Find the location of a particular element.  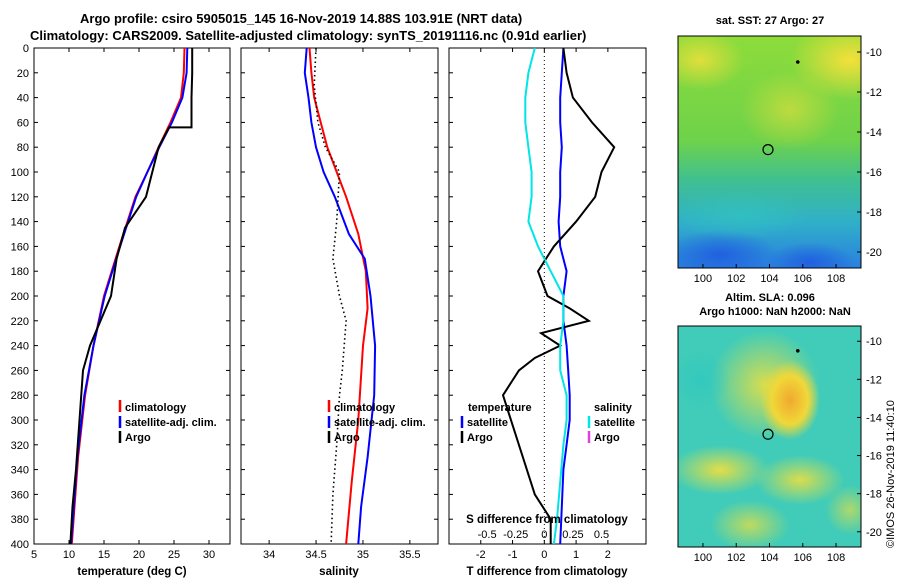

salinity-xlabel: salinity is located at coordinates (339, 572).